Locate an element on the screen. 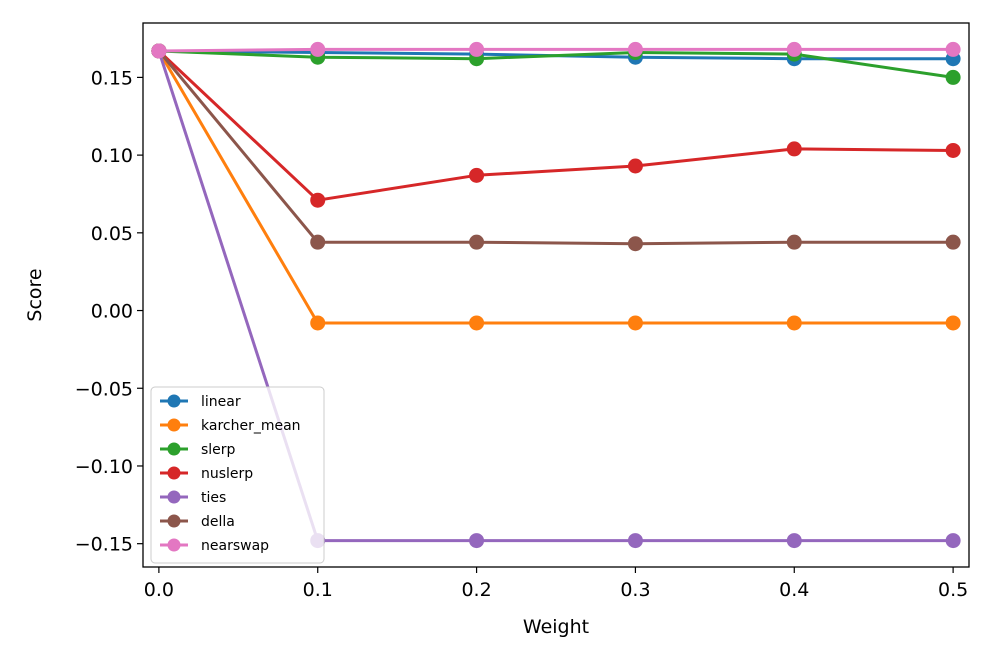 This screenshot has width=997, height=664. legend-item-ties: ties is located at coordinates (193, 498).